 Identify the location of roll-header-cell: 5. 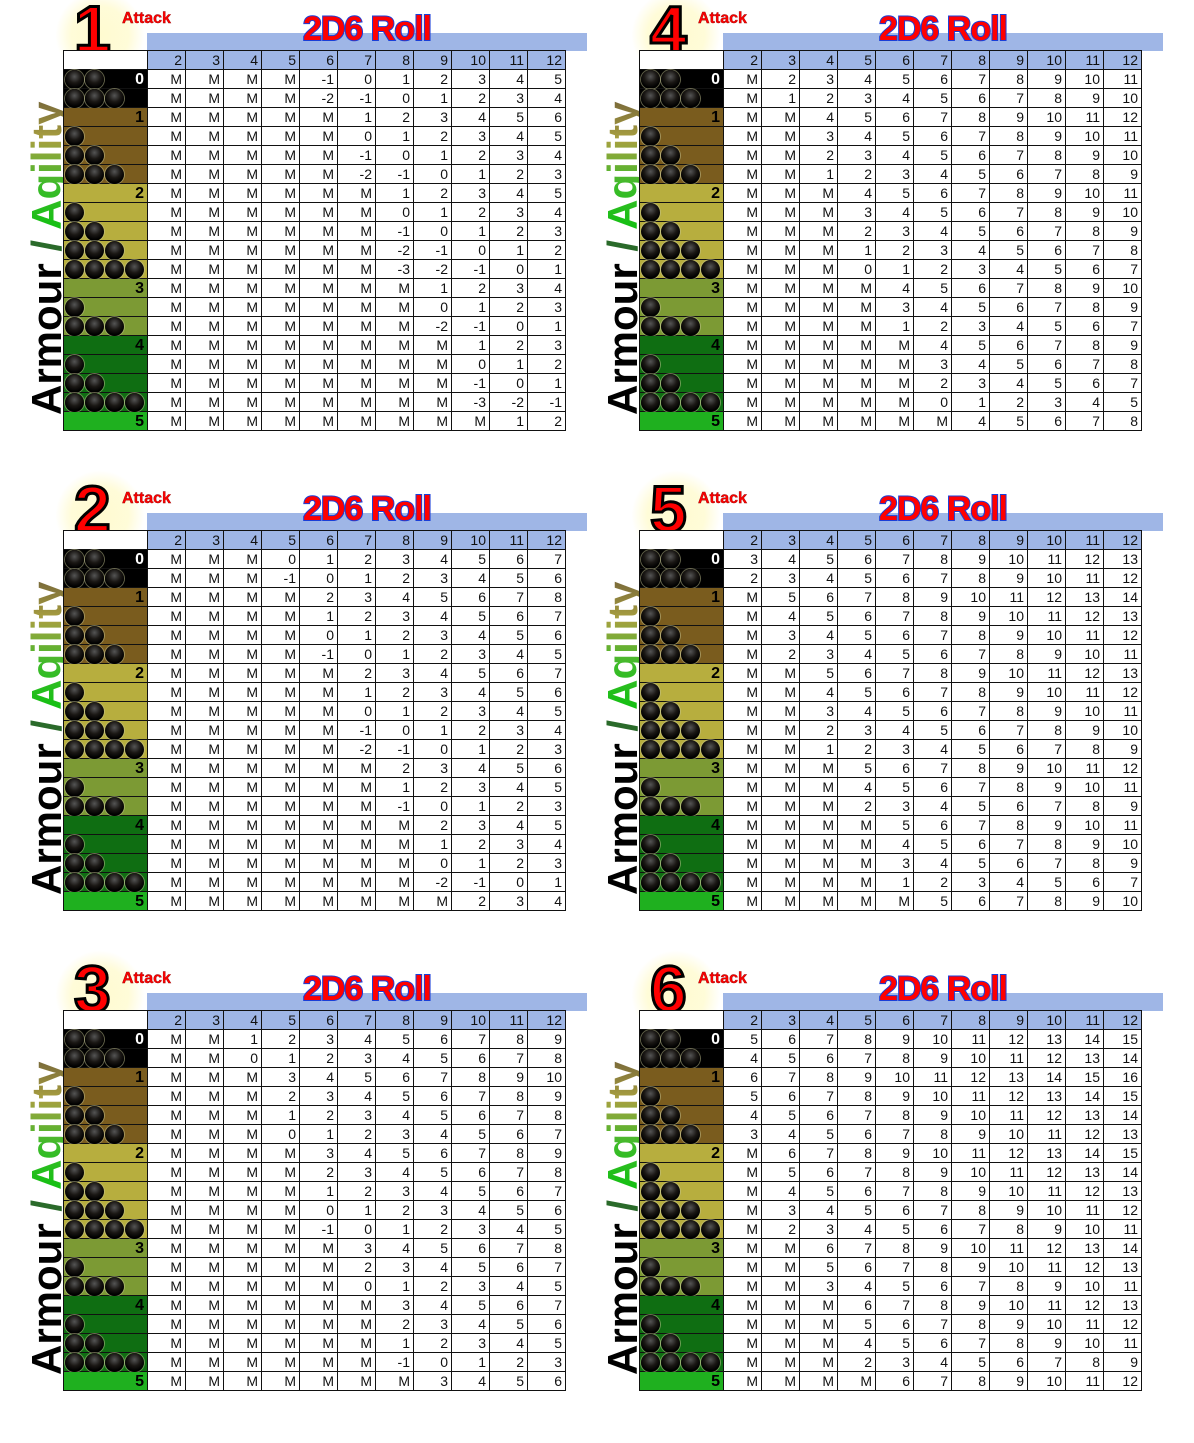
(856, 1020).